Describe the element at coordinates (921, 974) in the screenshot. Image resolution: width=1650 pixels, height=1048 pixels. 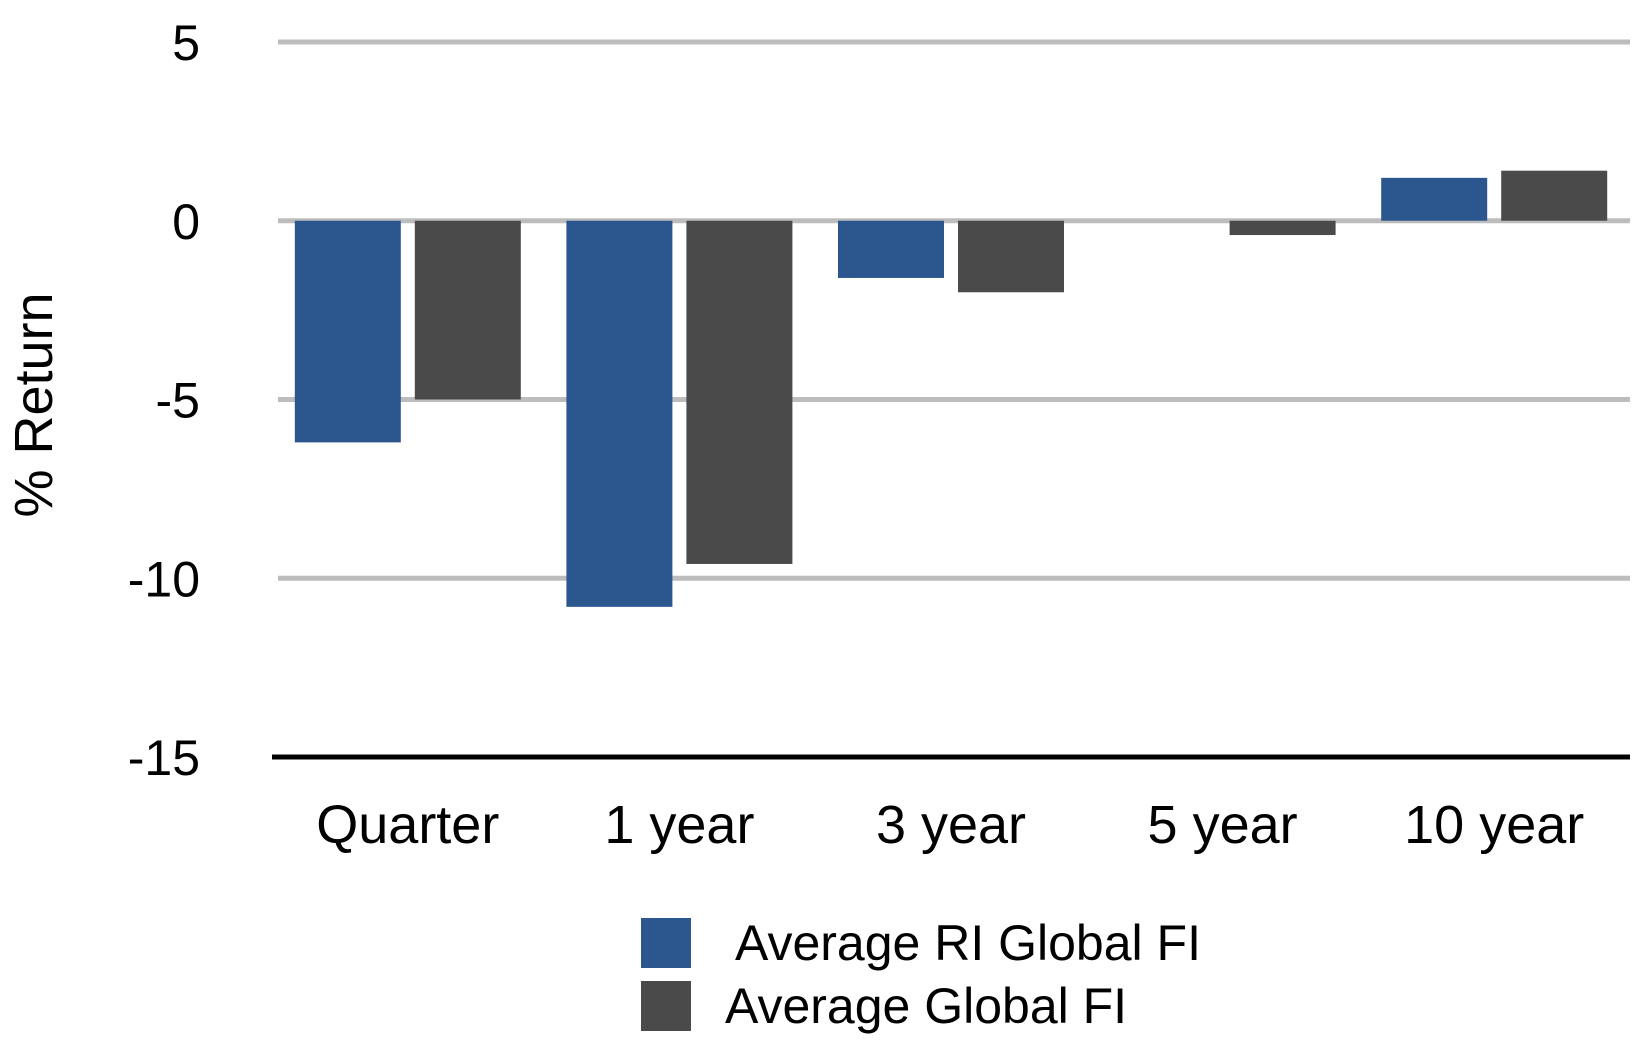
I see `legend: Average RI Global FI Average Global FI` at that location.